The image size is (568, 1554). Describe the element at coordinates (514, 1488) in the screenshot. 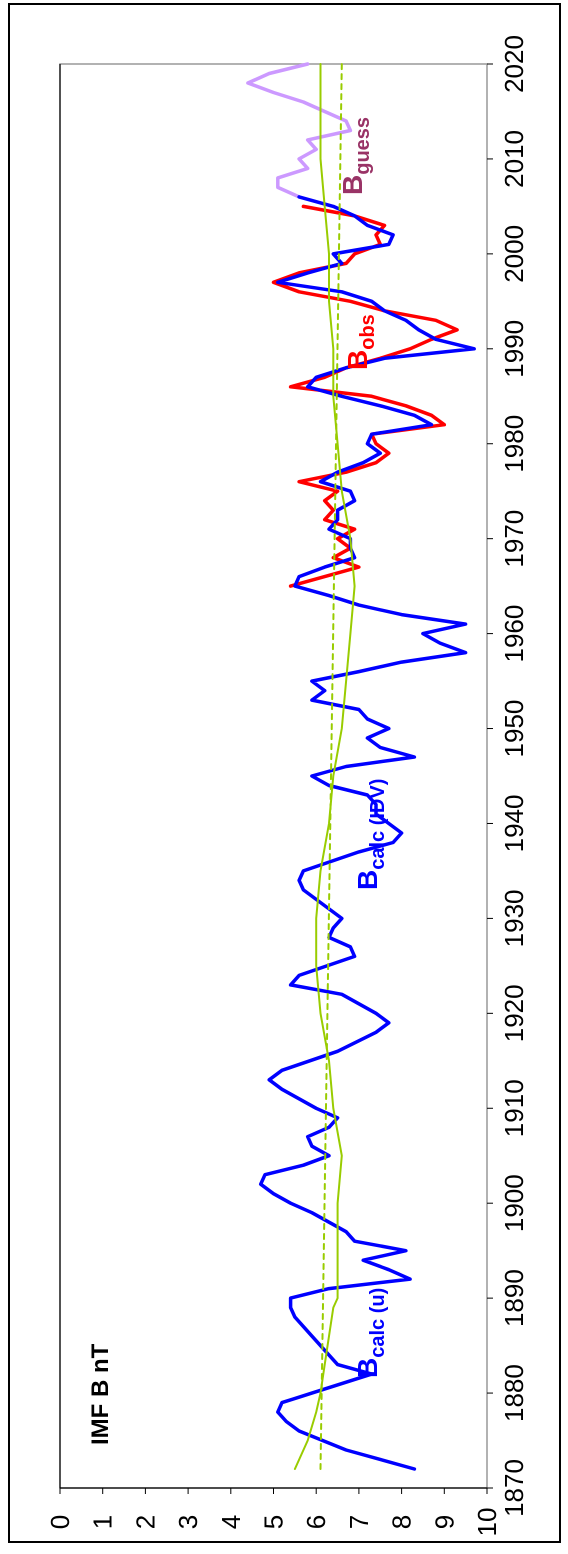

I see `year-tick-label: 1870` at that location.